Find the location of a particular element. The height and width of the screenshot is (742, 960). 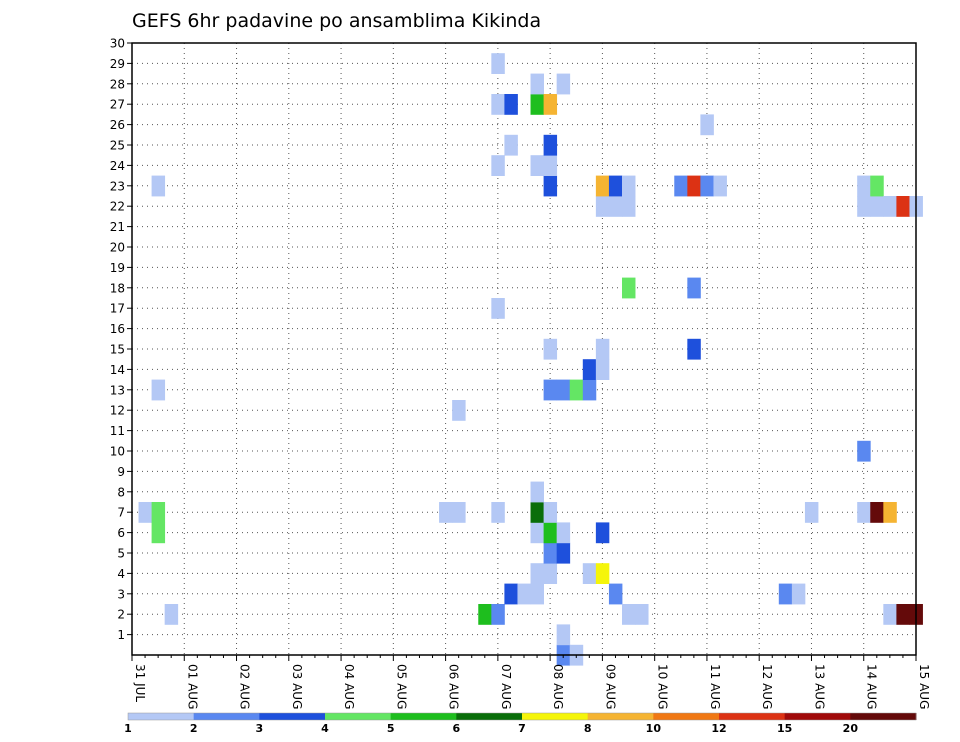

legend-label: 5 is located at coordinates (391, 728).